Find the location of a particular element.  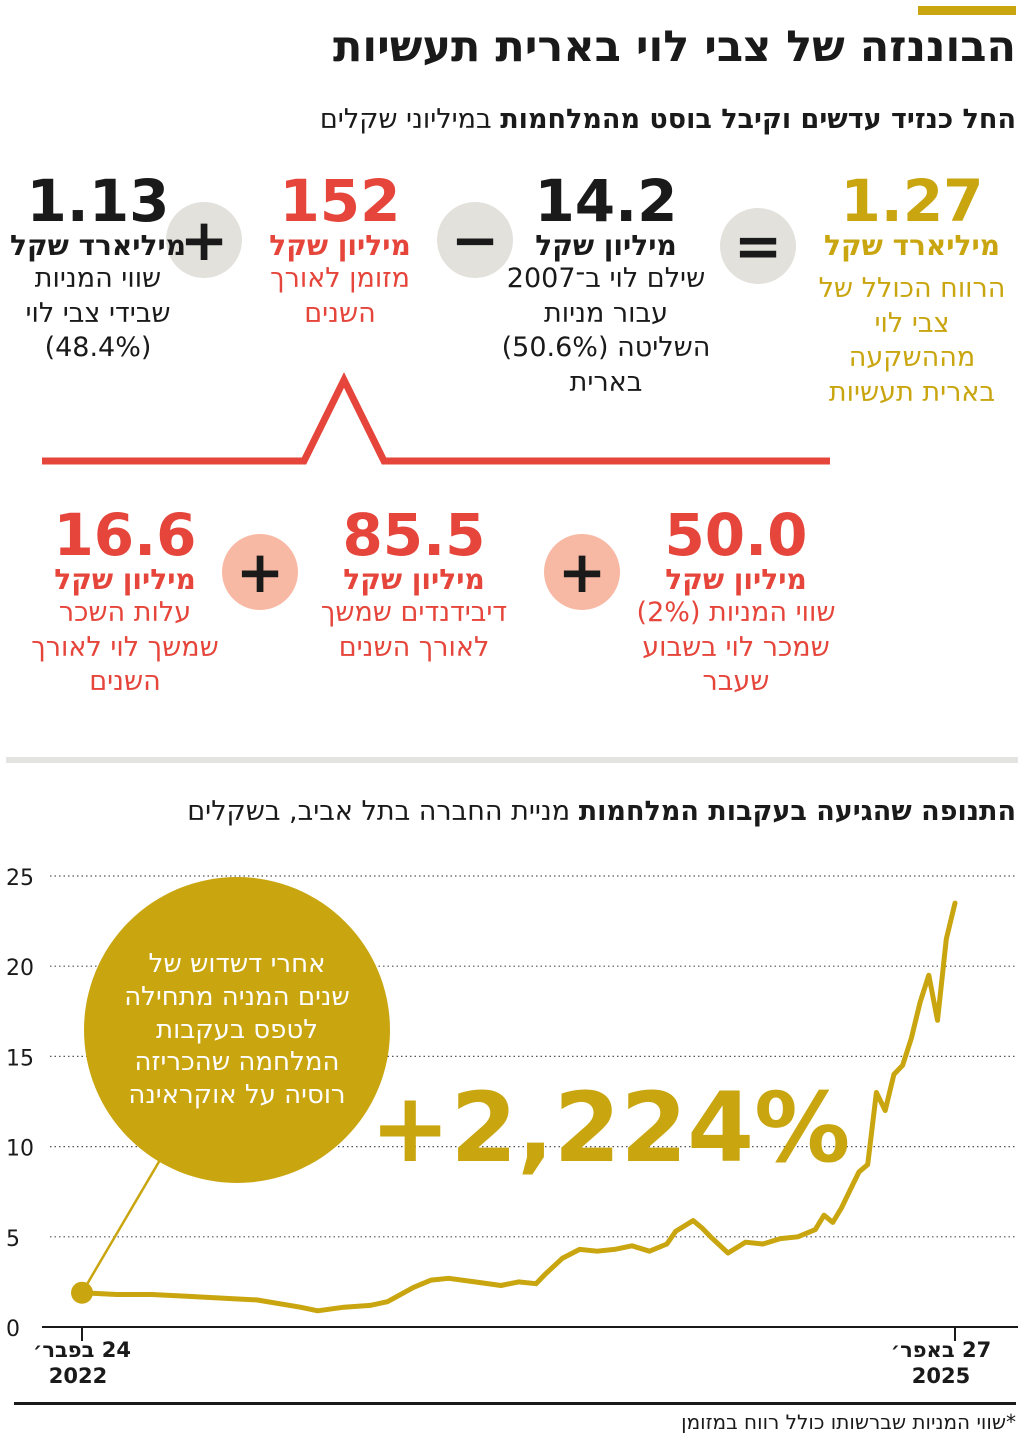

x-start-label: 24 בפבר׳ is located at coordinates (82, 1350).